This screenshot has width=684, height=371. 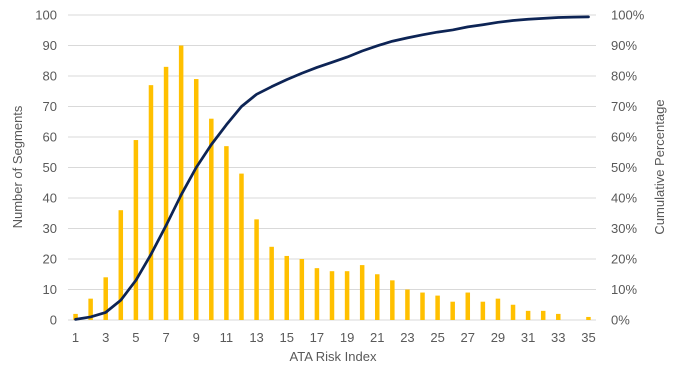 What do you see at coordinates (588, 337) in the screenshot?
I see `x-tick-label: 35` at bounding box center [588, 337].